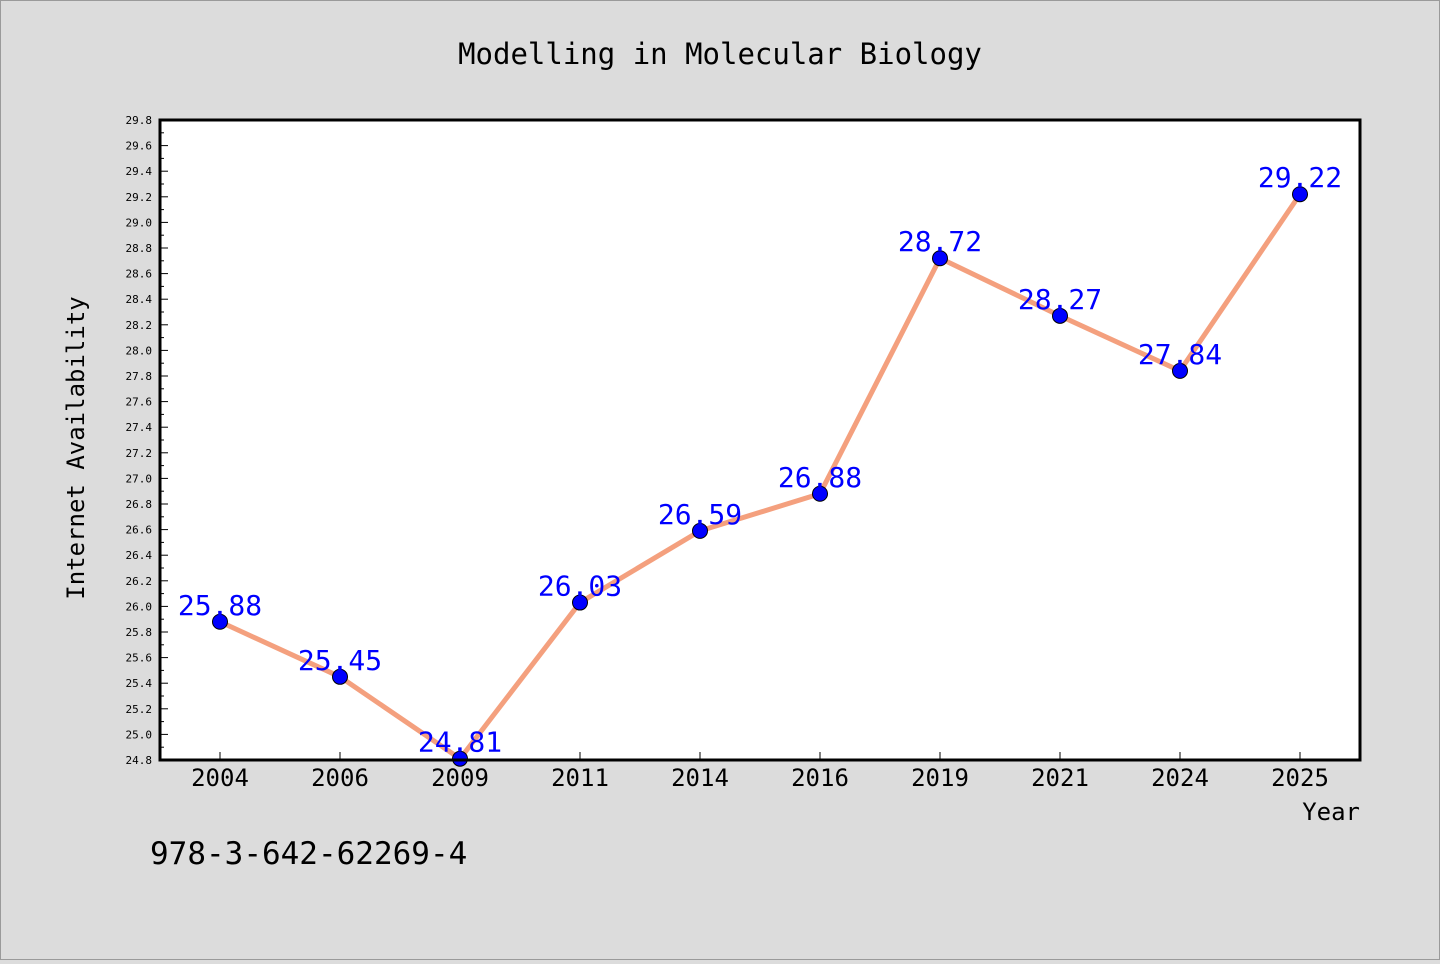 This screenshot has height=964, width=1440. Describe the element at coordinates (139, 658) in the screenshot. I see `y-tick-label: 25.6` at that location.